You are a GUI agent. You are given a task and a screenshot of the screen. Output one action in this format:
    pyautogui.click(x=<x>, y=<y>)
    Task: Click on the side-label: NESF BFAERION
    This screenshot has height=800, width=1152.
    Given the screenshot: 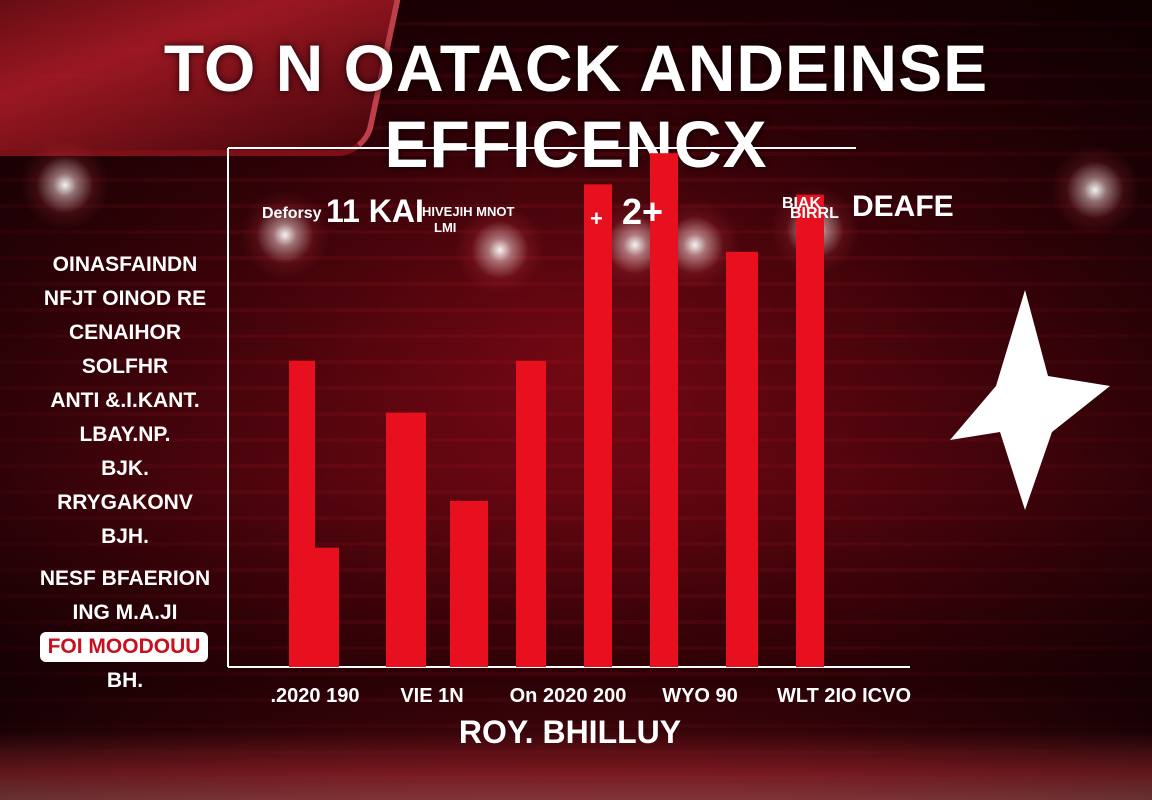 What is the action you would take?
    pyautogui.click(x=125, y=578)
    